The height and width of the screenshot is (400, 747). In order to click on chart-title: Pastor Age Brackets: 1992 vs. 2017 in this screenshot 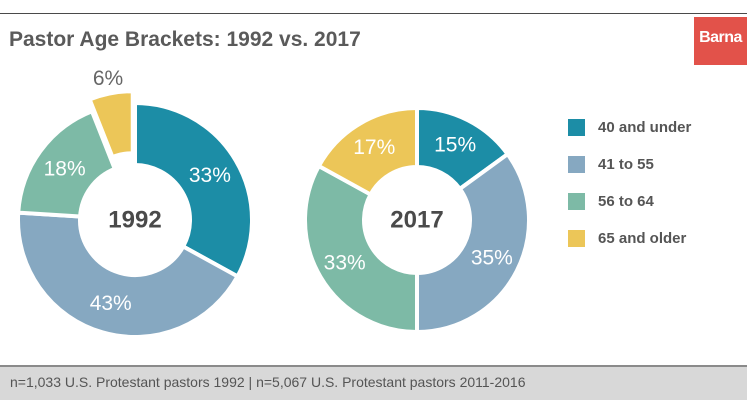, I will do `click(185, 39)`.